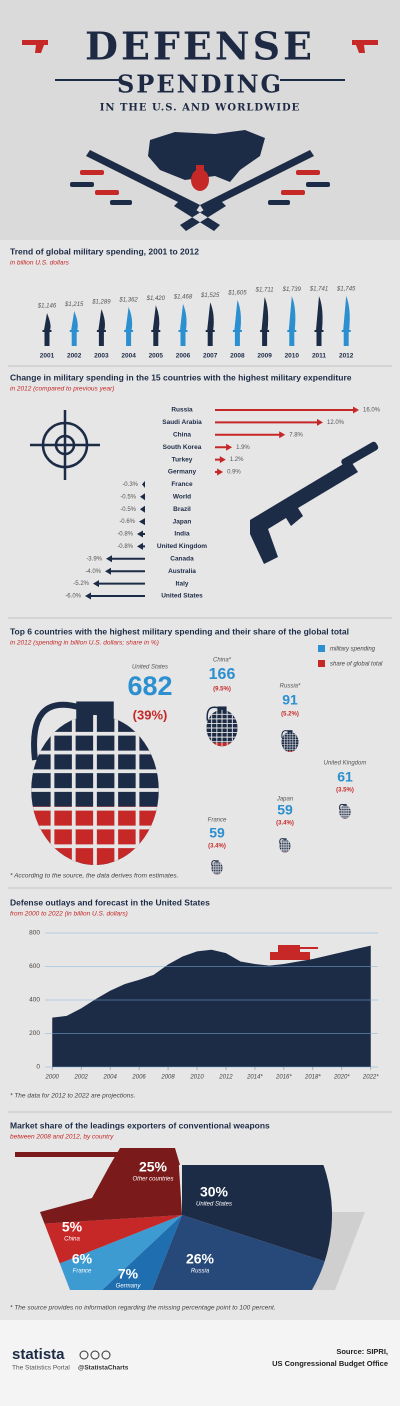 The height and width of the screenshot is (1406, 400). Describe the element at coordinates (210, 356) in the screenshot. I see `x-tick-label: 2007` at that location.